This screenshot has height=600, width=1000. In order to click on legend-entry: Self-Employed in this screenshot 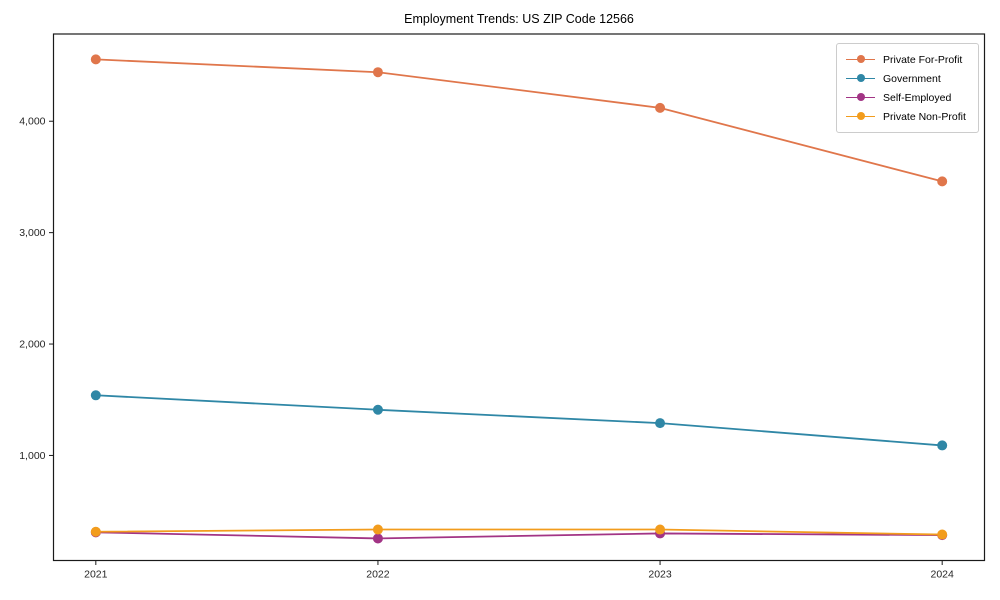, I will do `click(907, 97)`.